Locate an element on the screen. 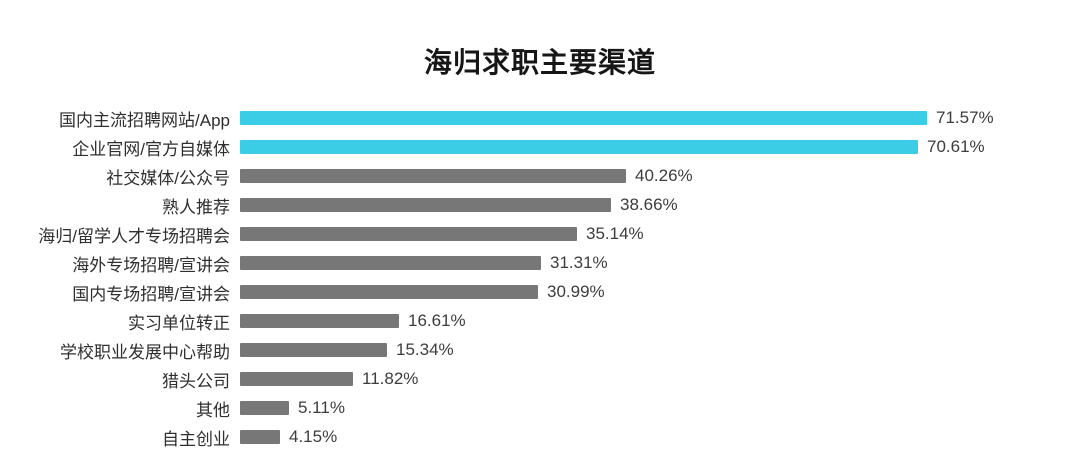 The image size is (1080, 474). bar-track: 71.57% is located at coordinates (660, 118).